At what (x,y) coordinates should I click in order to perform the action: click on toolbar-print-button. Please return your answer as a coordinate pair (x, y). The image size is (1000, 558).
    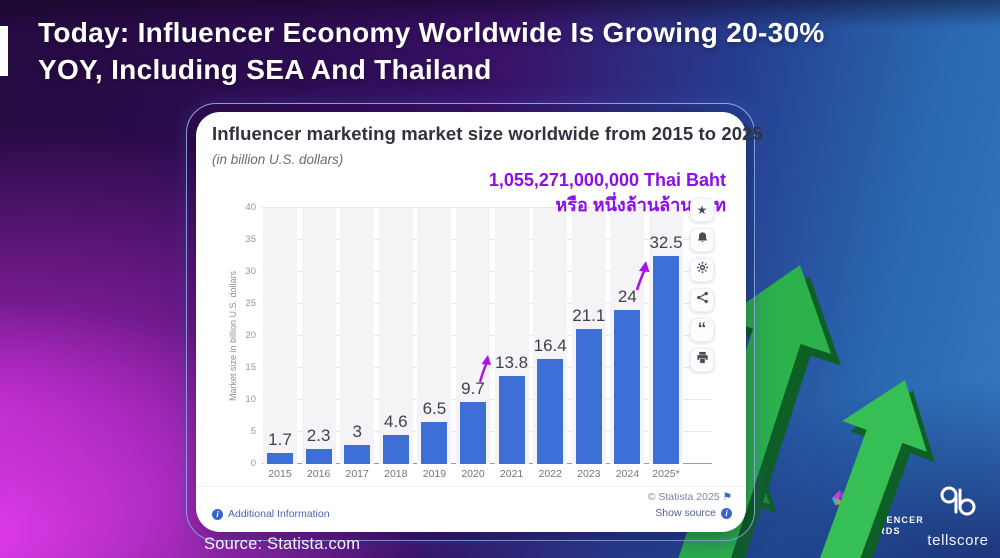
    Looking at the image, I should click on (702, 360).